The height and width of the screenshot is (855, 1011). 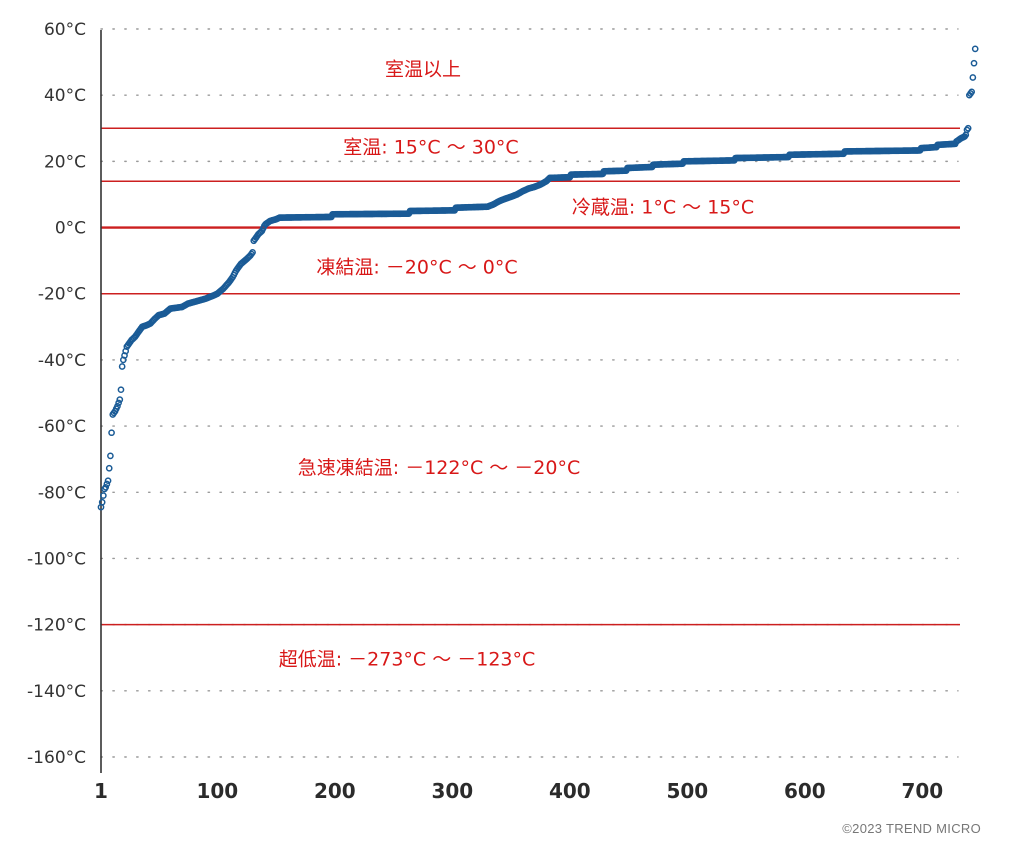 What do you see at coordinates (101, 791) in the screenshot?
I see `x-tick-label: 1` at bounding box center [101, 791].